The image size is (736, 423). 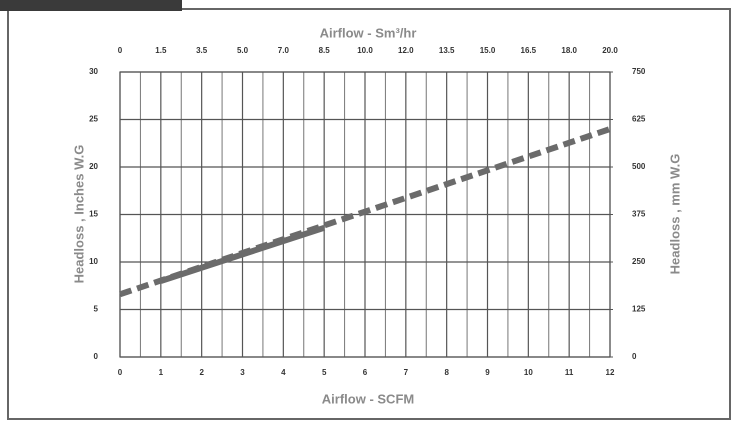 I want to click on x-tick-label: 12, so click(x=610, y=372).